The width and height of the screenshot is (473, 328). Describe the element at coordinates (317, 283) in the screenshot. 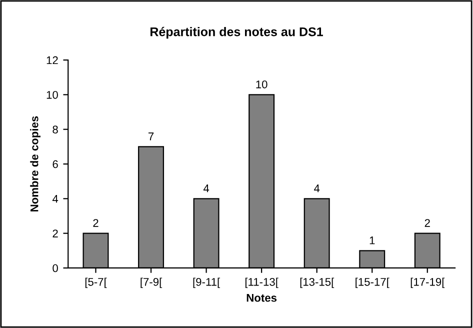

I see `x-tick-label: [13-15[` at that location.